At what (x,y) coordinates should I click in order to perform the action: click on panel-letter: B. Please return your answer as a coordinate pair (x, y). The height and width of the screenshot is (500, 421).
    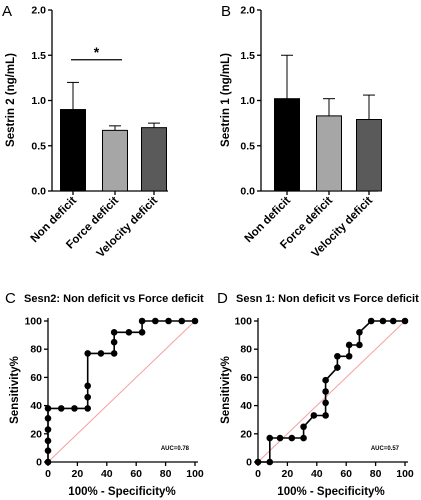
    Looking at the image, I should click on (226, 11).